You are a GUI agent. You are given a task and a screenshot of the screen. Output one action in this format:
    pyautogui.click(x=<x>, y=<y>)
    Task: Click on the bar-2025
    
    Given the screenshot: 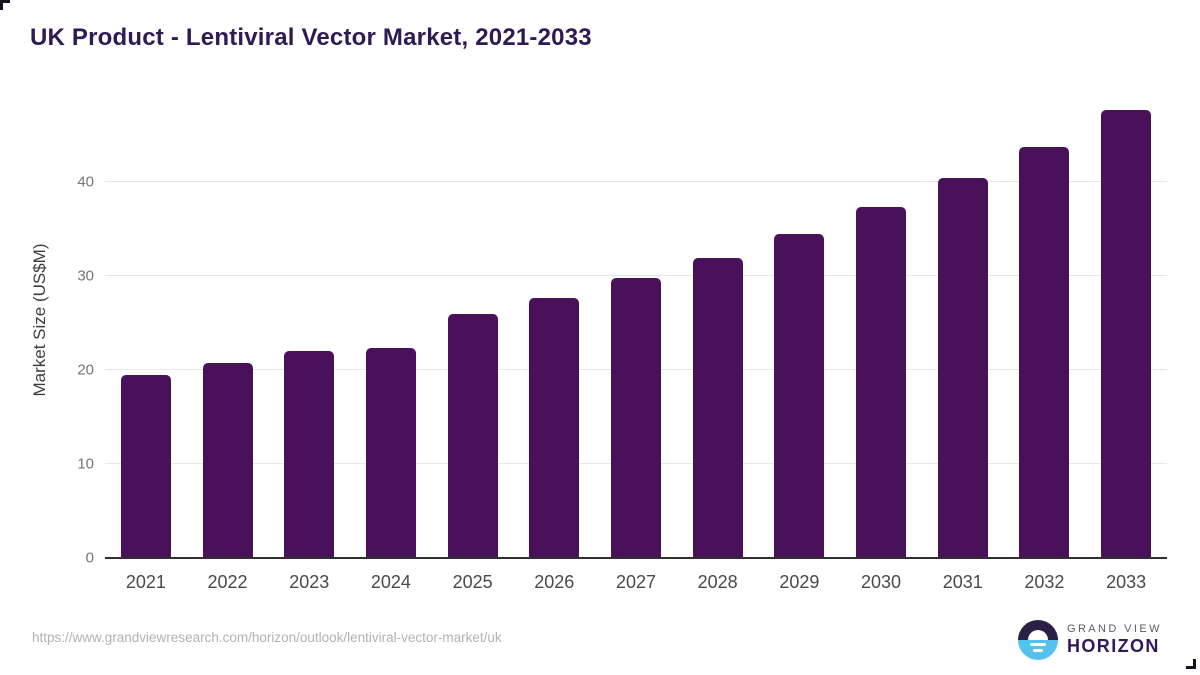 What is the action you would take?
    pyautogui.click(x=472, y=436)
    